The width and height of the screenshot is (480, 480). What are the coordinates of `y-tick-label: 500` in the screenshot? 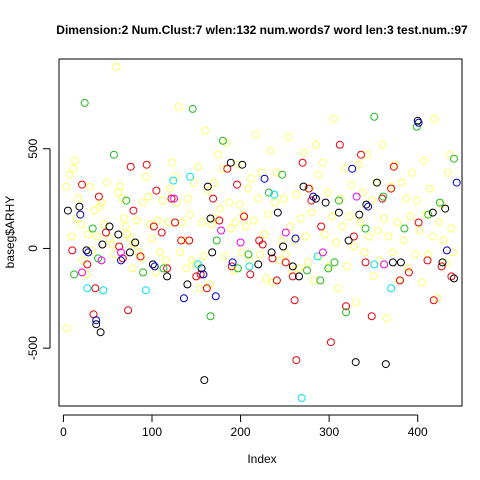 It's located at (33, 148).